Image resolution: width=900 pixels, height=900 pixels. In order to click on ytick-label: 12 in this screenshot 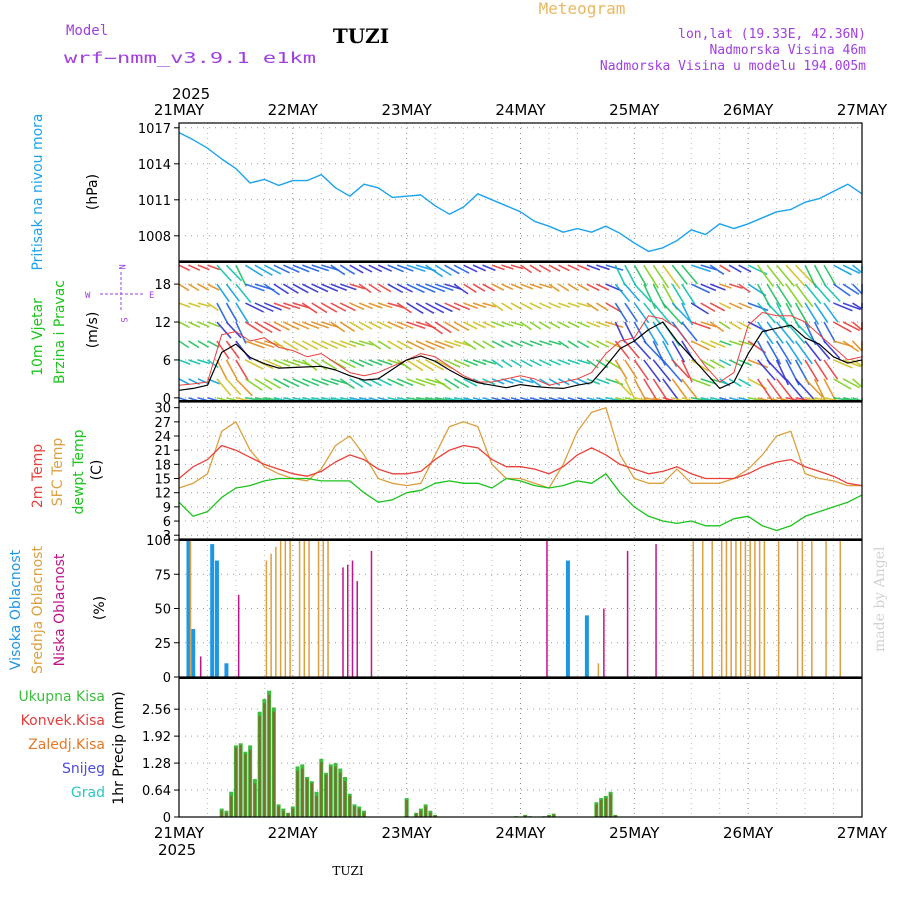, I will do `click(162, 323)`.